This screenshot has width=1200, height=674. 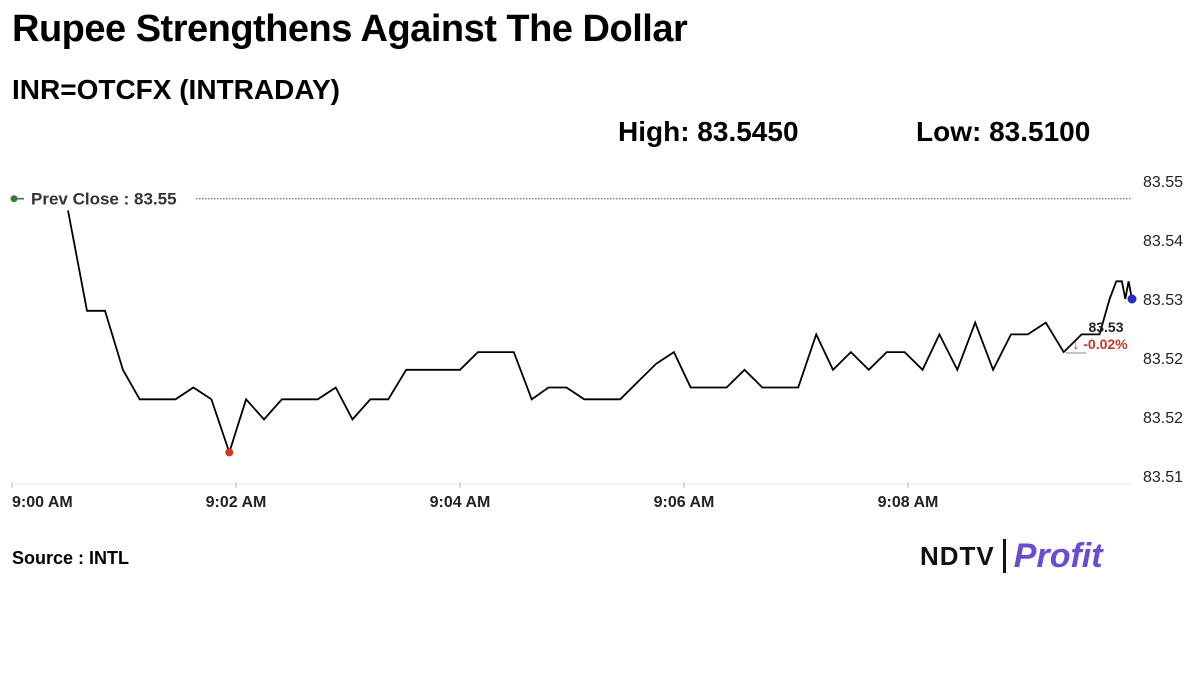 I want to click on source-note: Source : INTL, so click(x=71, y=558).